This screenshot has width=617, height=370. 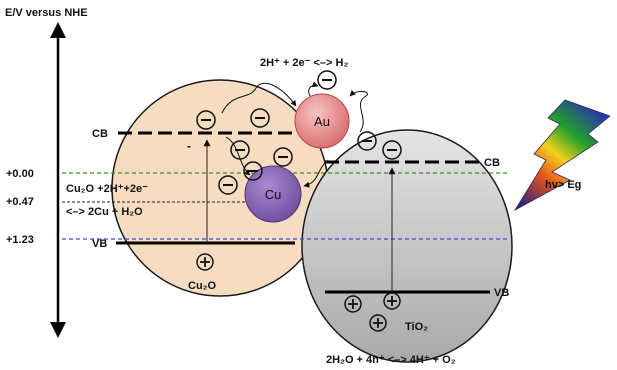 What do you see at coordinates (563, 185) in the screenshot?
I see `light-energy-label: hν> Eg` at bounding box center [563, 185].